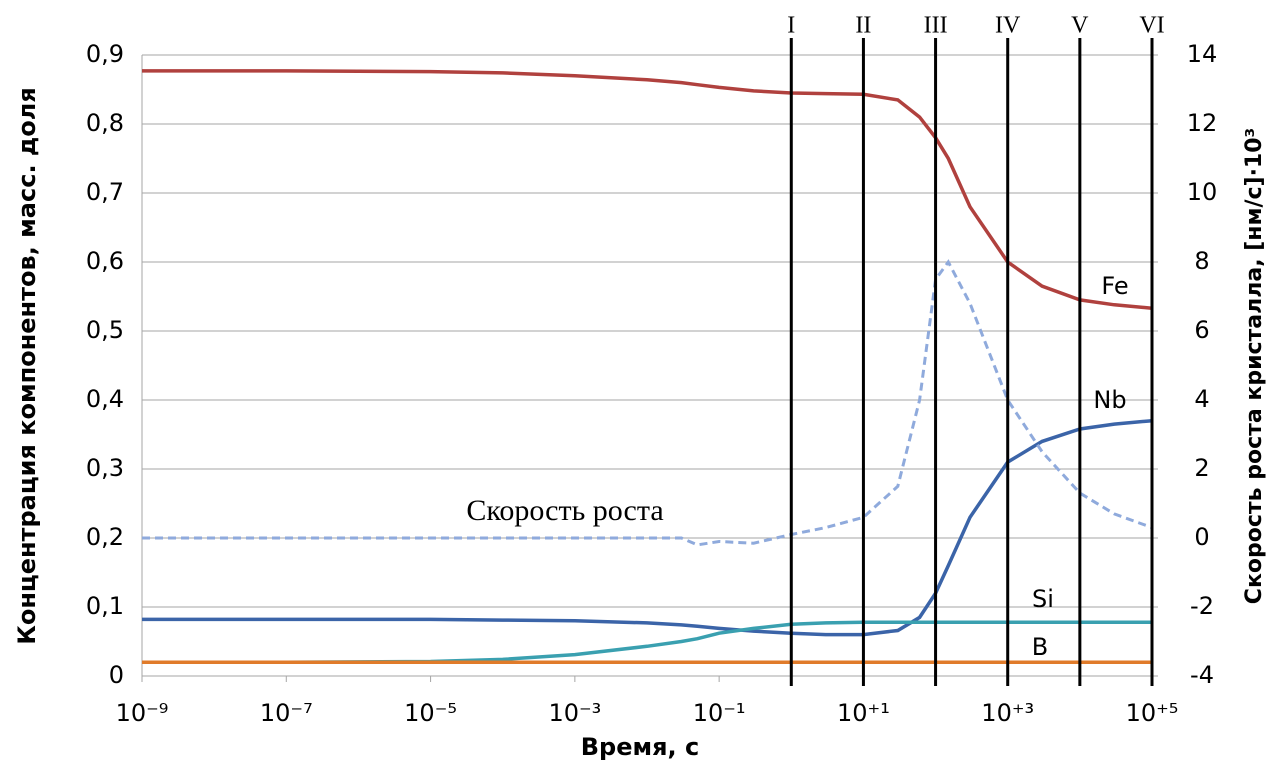 The image size is (1279, 769). Describe the element at coordinates (1201, 537) in the screenshot. I see `y2-tick-label: 0` at that location.